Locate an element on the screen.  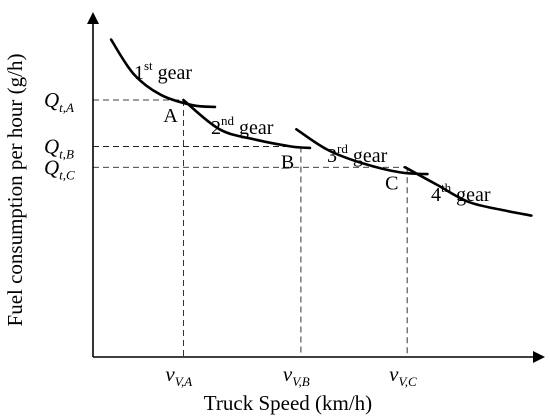
x-axis-label: Truck Speed (km/h) is located at coordinates (288, 403).